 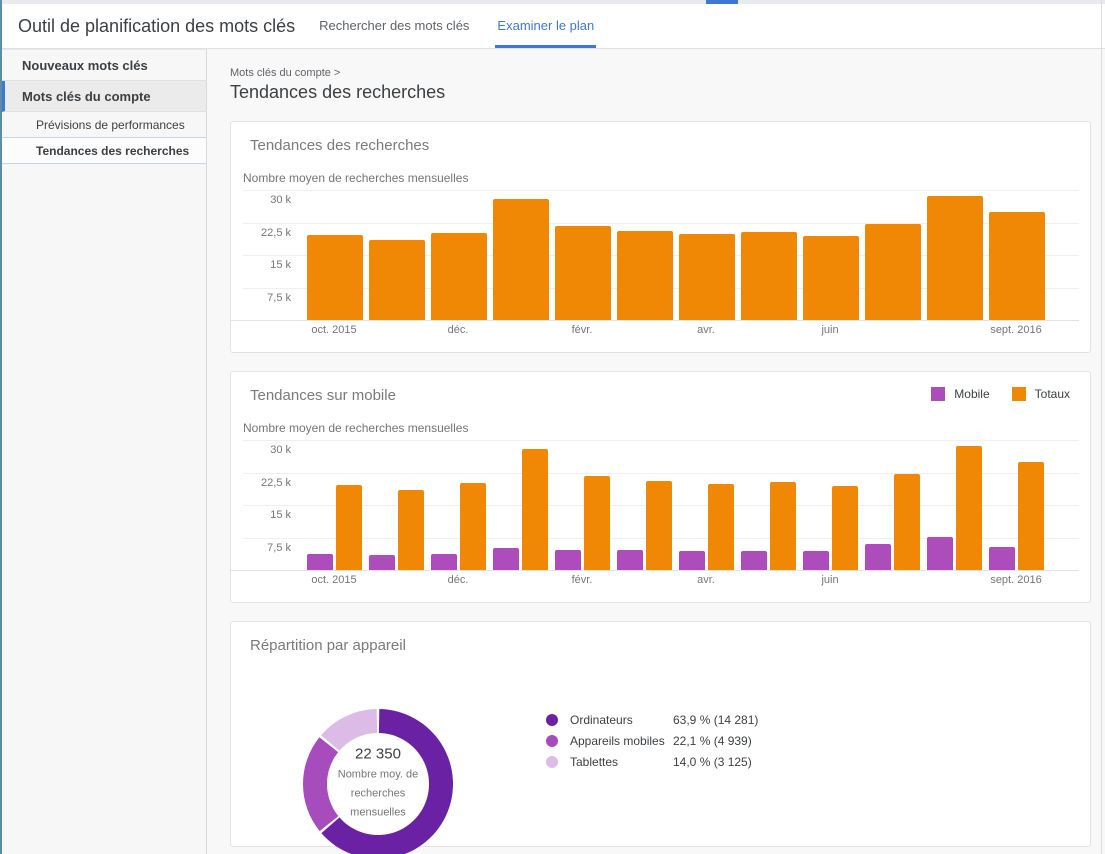 What do you see at coordinates (323, 395) in the screenshot?
I see `mobile-trends-card-title: Tendances sur mobile` at bounding box center [323, 395].